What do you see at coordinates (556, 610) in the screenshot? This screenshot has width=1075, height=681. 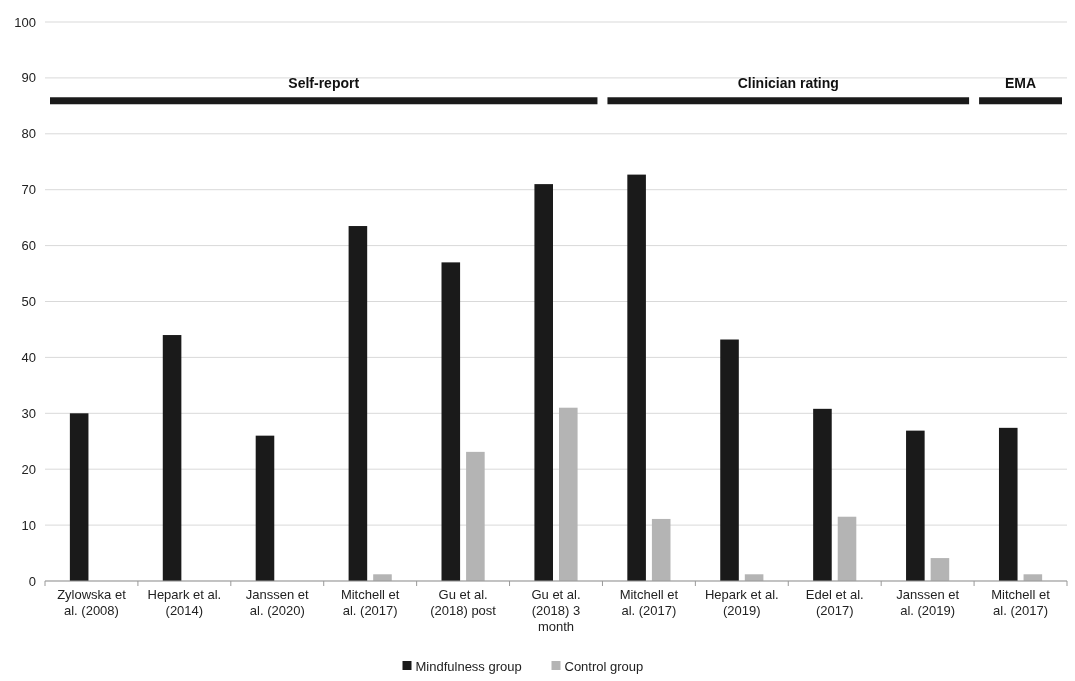 I see `x-tick-label: Gu et al. (2018) 3 month` at bounding box center [556, 610].